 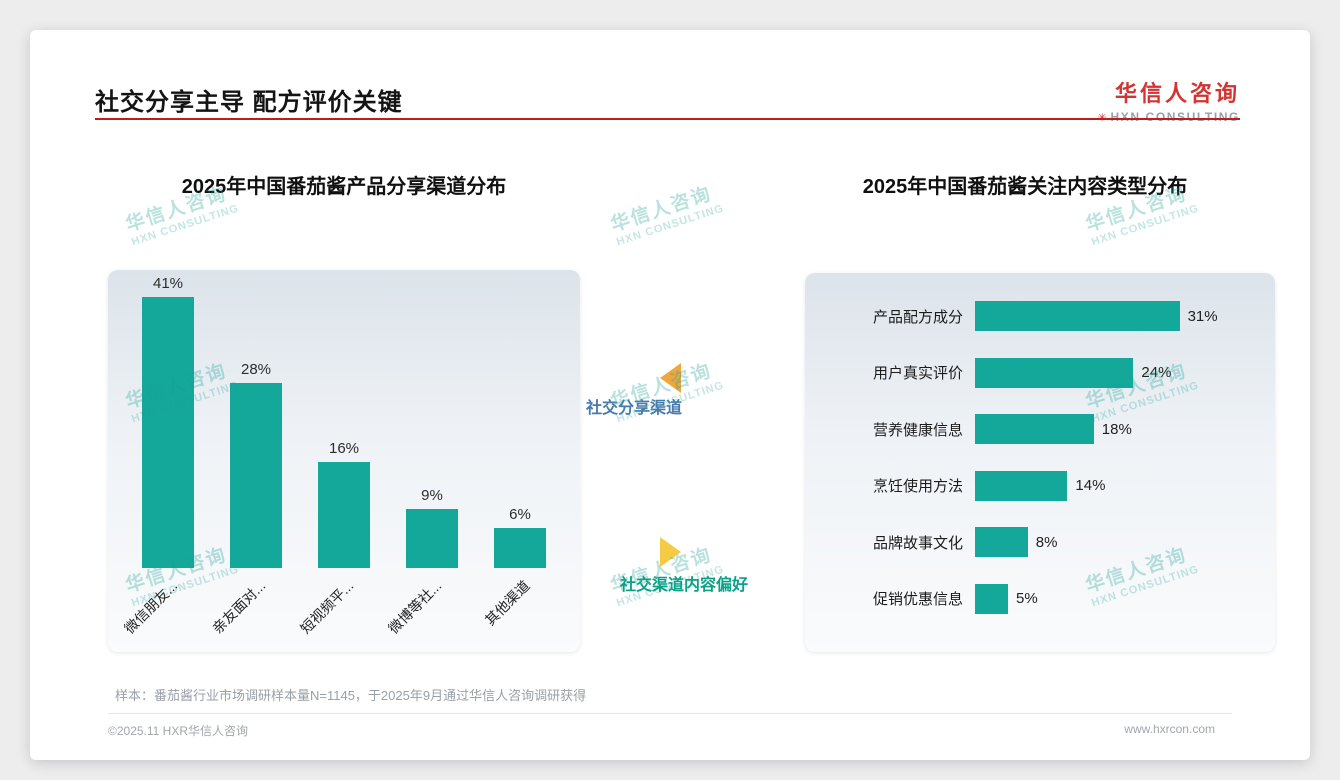 What do you see at coordinates (1046, 542) in the screenshot?
I see `bar-value-label: 8%` at bounding box center [1046, 542].